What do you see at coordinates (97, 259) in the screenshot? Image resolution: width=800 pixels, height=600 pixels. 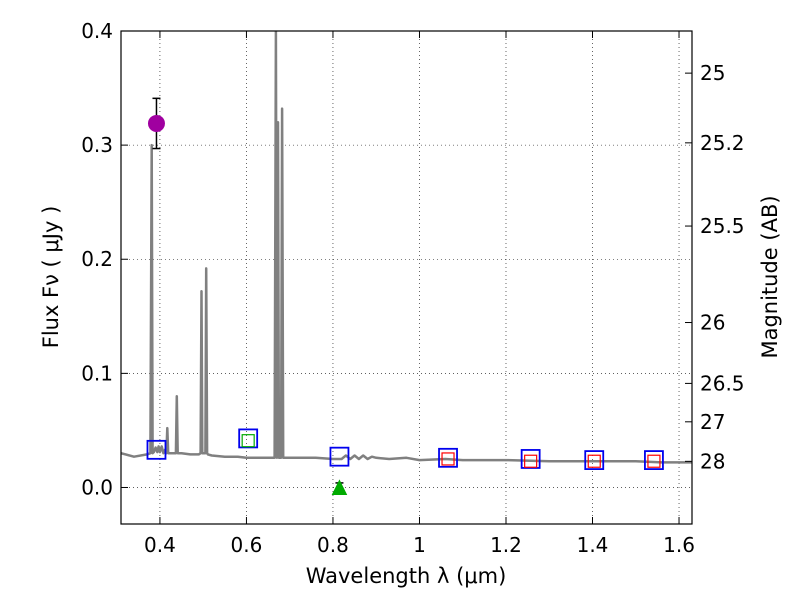 I see `y-tick-label: 0.2` at bounding box center [97, 259].